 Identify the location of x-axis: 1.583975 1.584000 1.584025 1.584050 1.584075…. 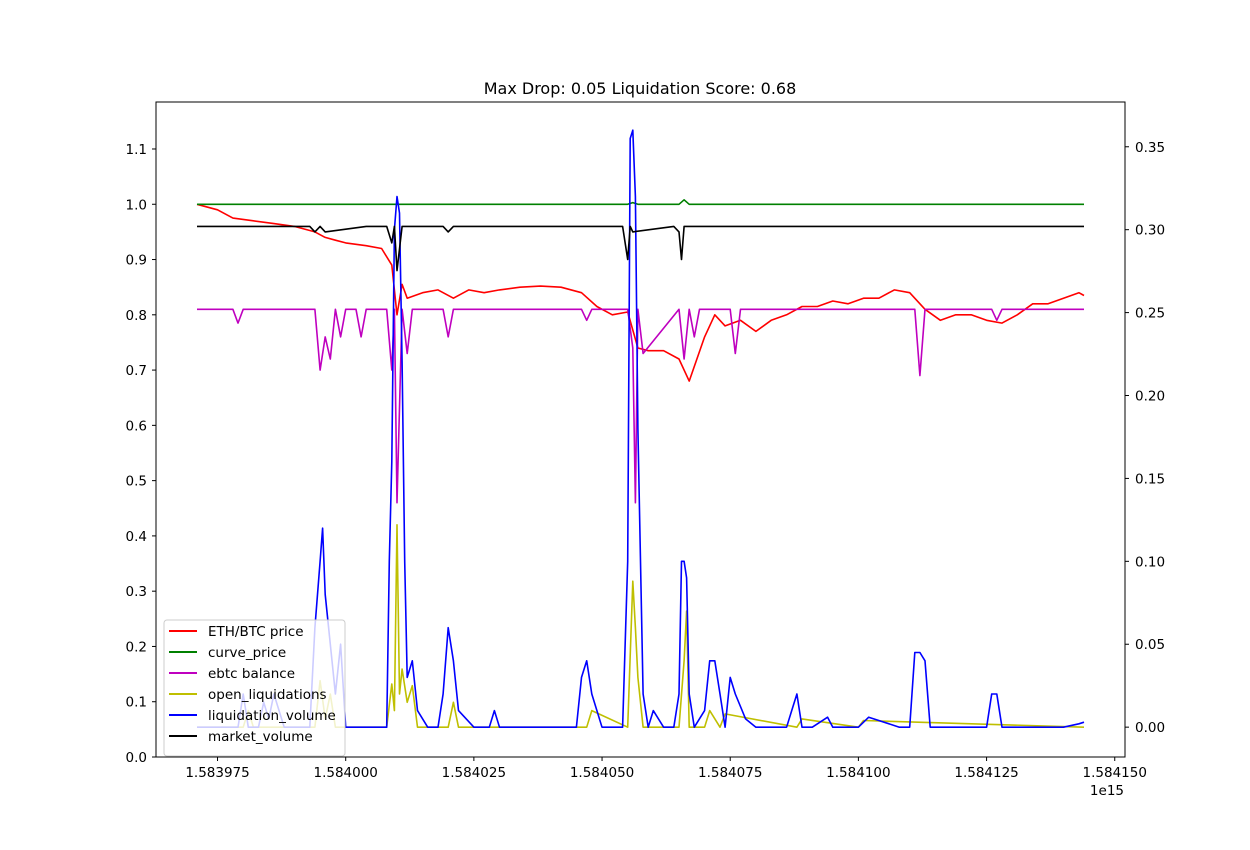
(666, 769).